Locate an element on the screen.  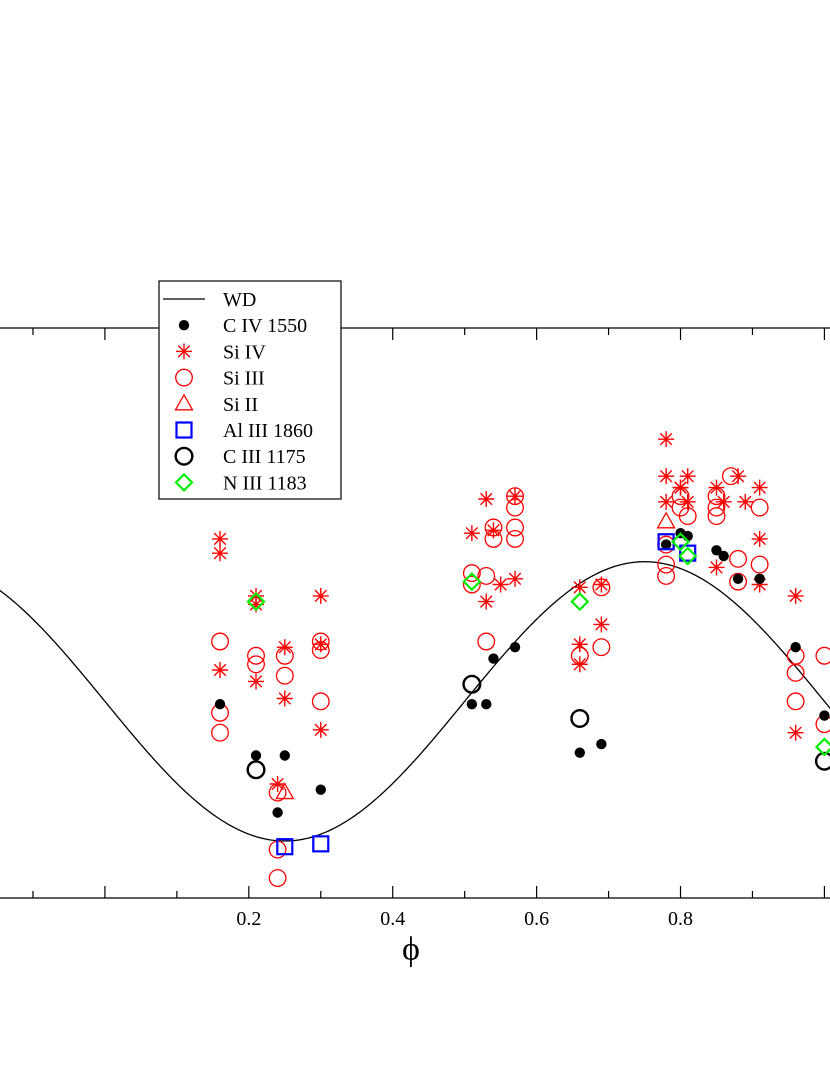
series-si-ii is located at coordinates (475, 655).